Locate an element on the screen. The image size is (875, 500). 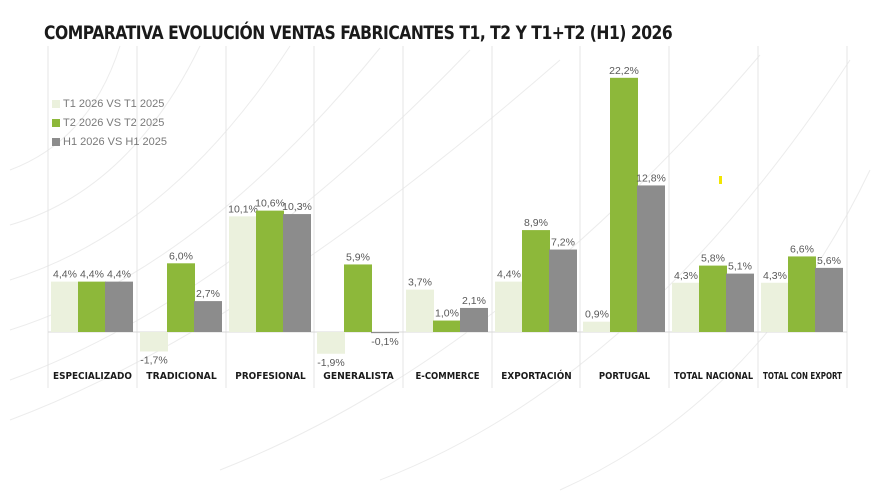
category-label-7: TOTAL NACIONAL is located at coordinates (714, 376).